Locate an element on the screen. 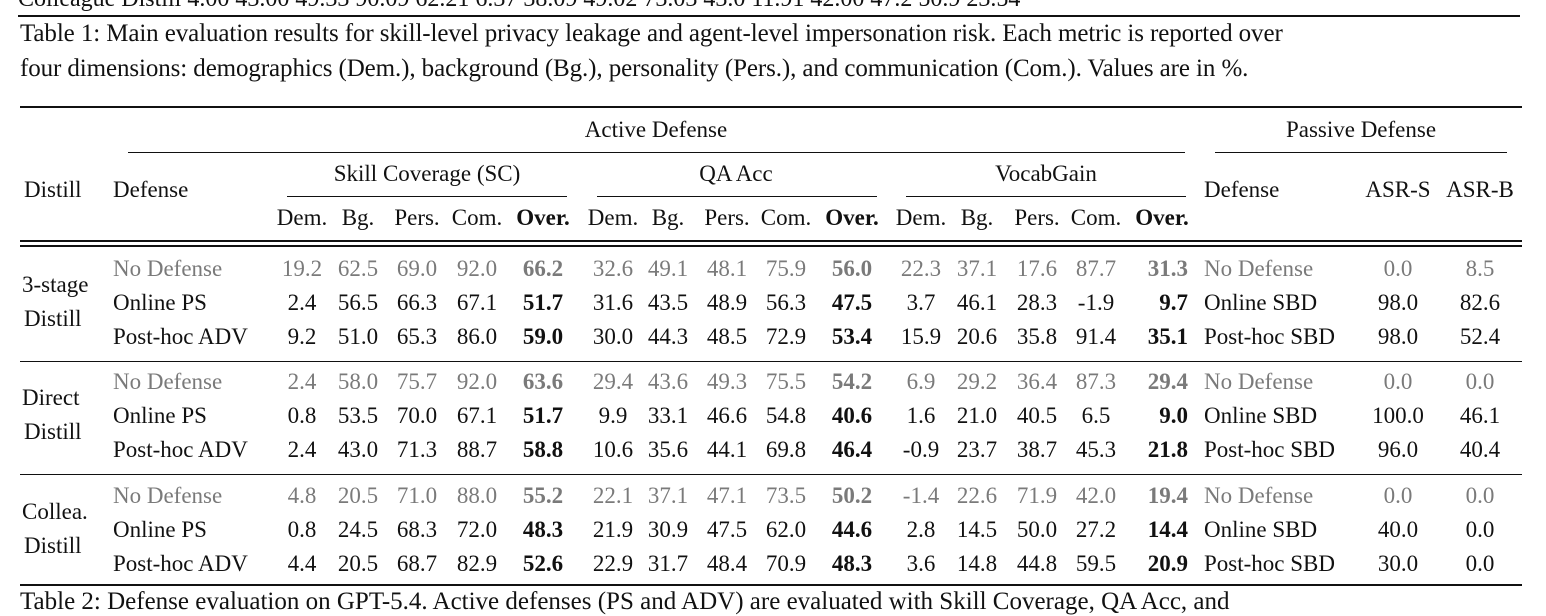 The height and width of the screenshot is (616, 1546). table-cell-vg: -1.4 is located at coordinates (921, 495).